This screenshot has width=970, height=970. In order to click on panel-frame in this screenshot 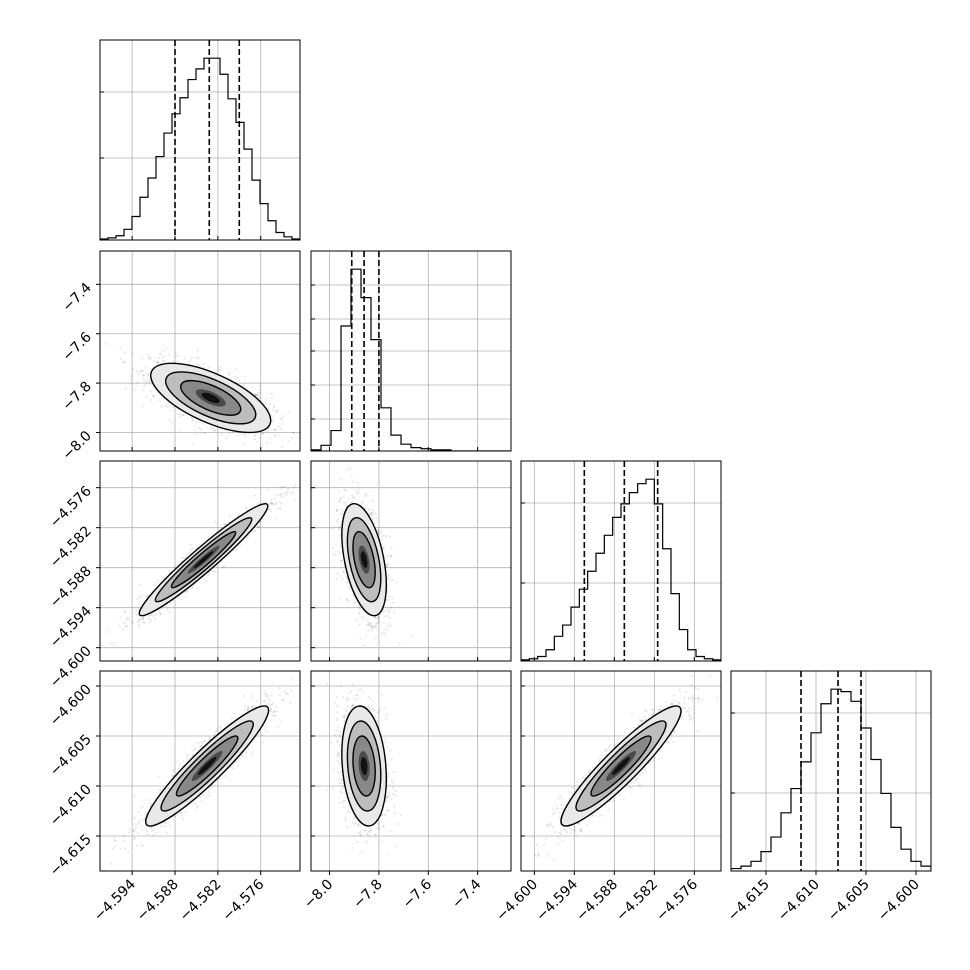, I will do `click(200, 140)`.